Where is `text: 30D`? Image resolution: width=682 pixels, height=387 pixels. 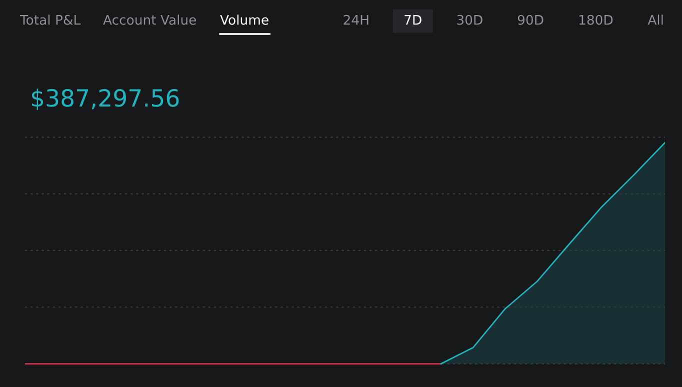 text: 30D is located at coordinates (469, 19).